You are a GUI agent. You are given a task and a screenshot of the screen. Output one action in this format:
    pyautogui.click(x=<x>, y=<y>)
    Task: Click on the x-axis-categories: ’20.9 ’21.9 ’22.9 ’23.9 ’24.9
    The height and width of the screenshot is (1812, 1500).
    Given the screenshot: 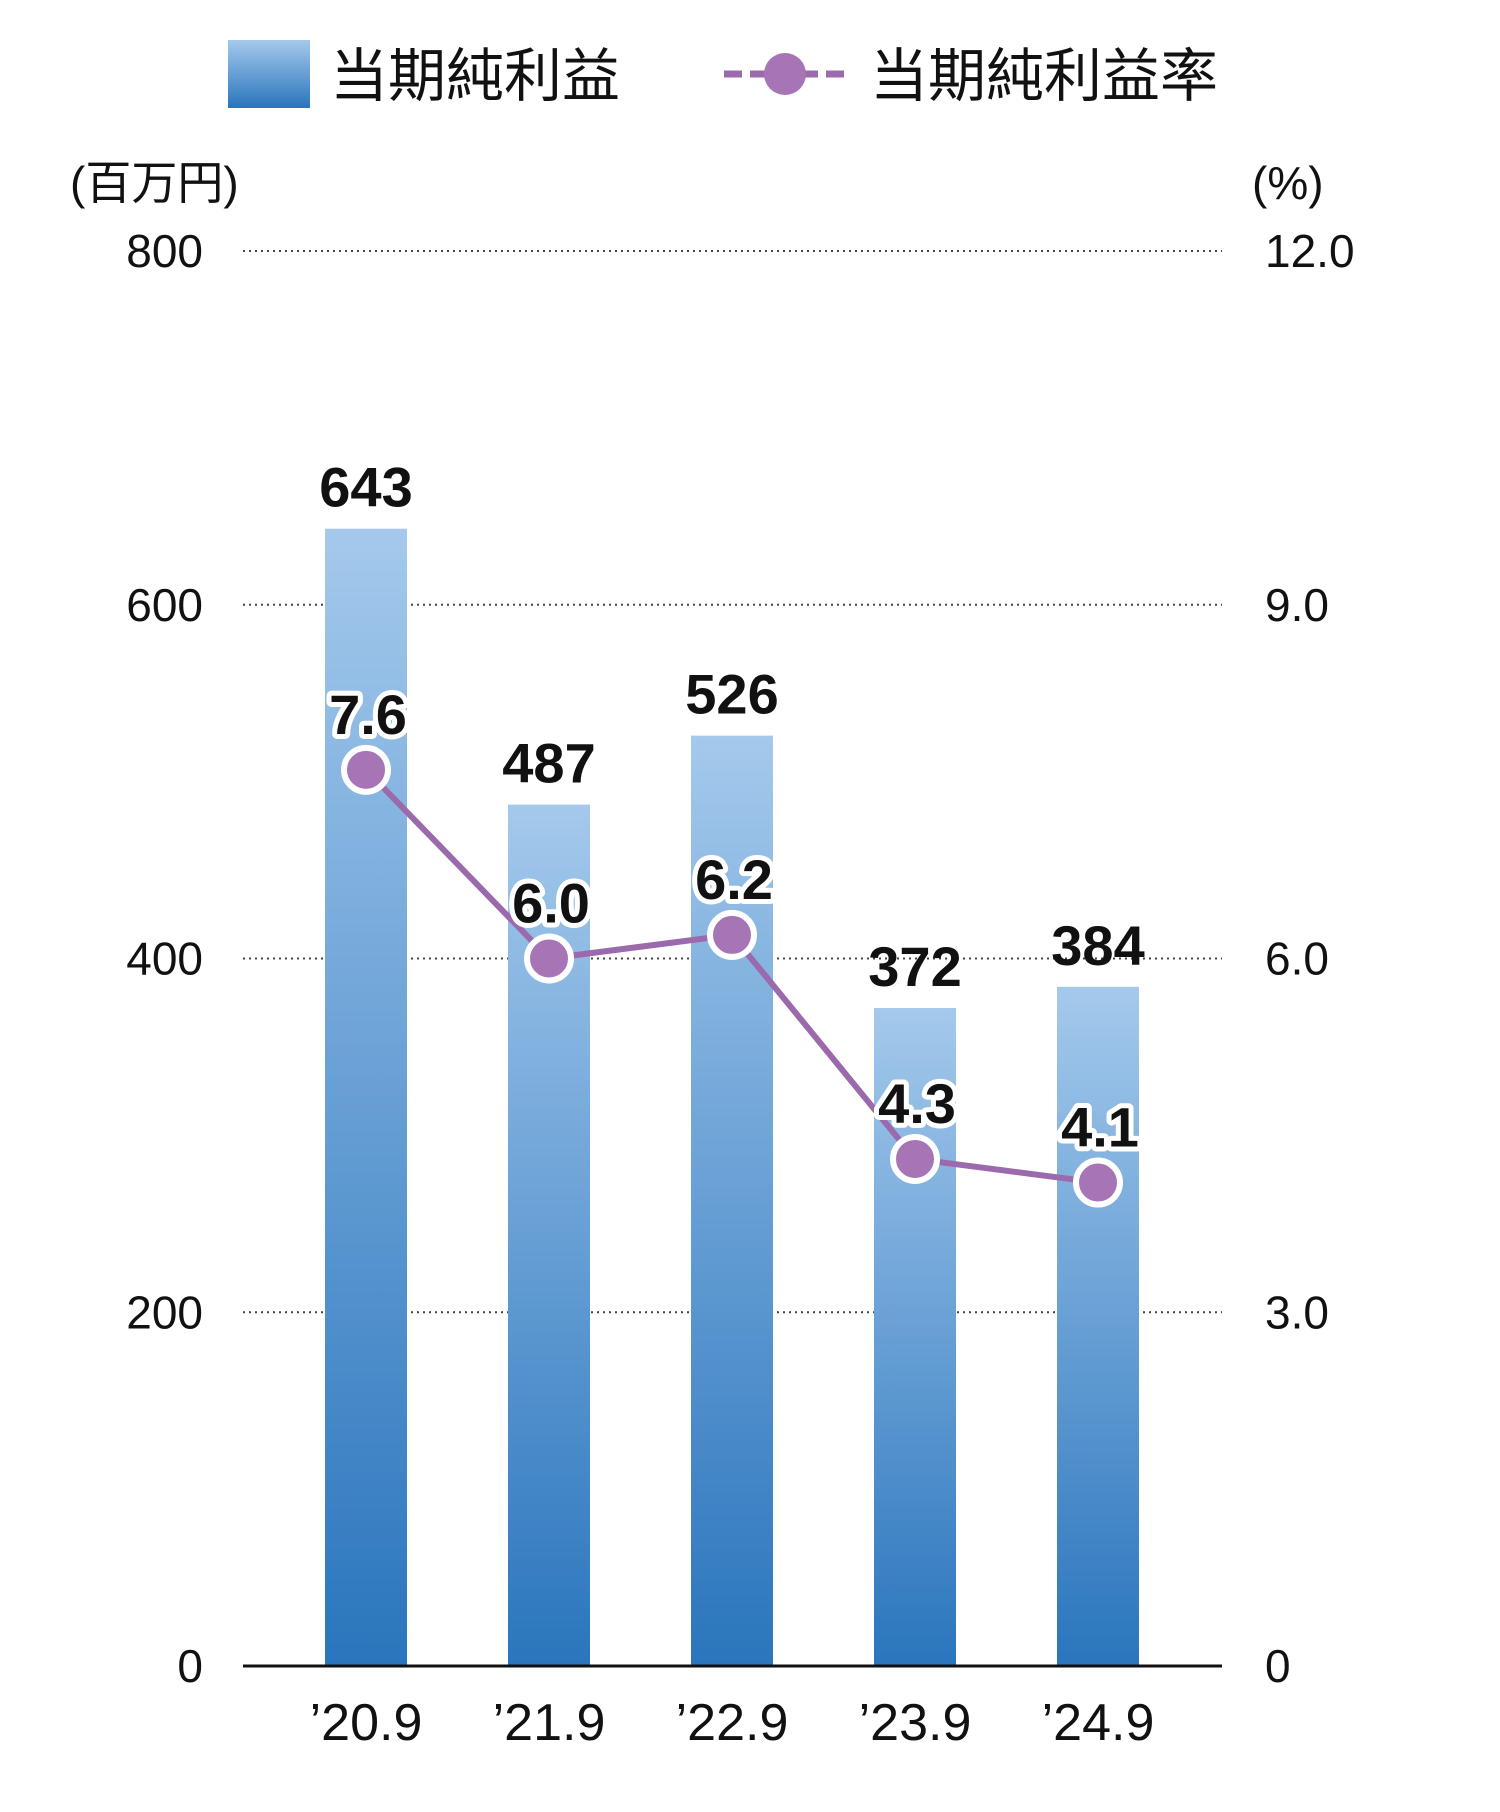 What is the action you would take?
    pyautogui.click(x=732, y=1723)
    